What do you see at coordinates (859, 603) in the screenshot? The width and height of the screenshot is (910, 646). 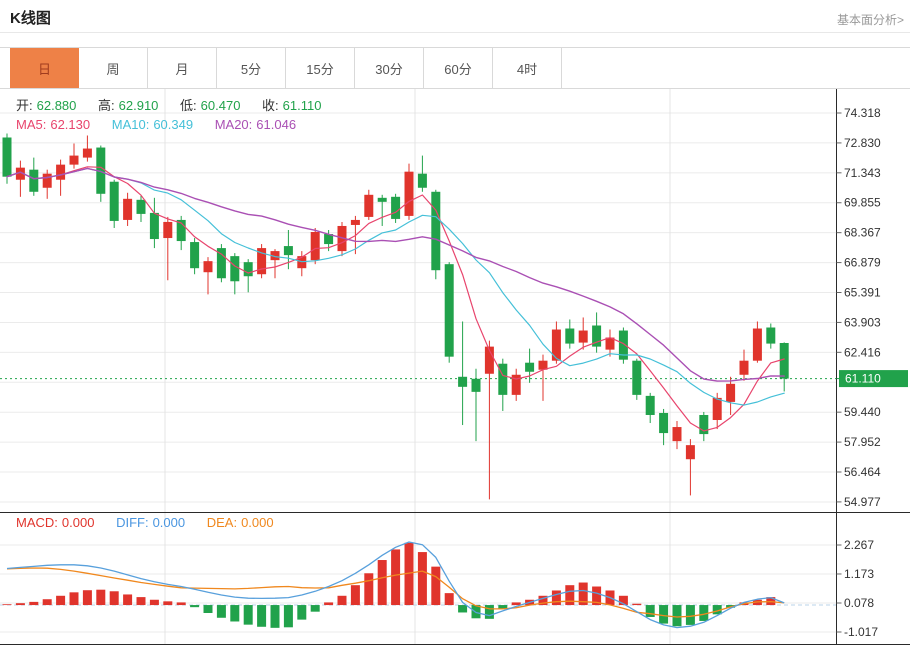 I see `macd-tick-label: 0.078` at bounding box center [859, 603].